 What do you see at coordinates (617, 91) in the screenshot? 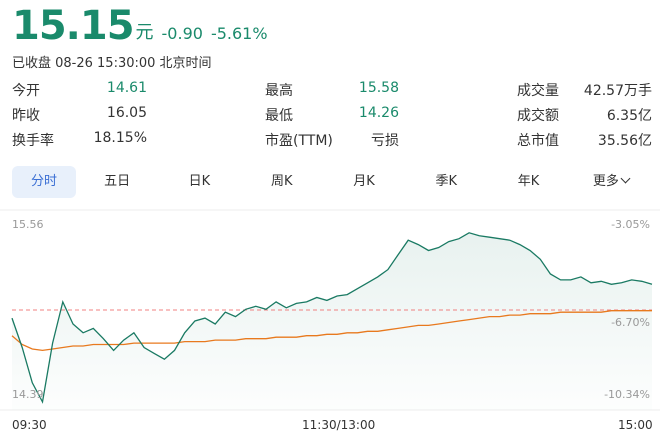
I see `stat-value: 42.57万手` at bounding box center [617, 91].